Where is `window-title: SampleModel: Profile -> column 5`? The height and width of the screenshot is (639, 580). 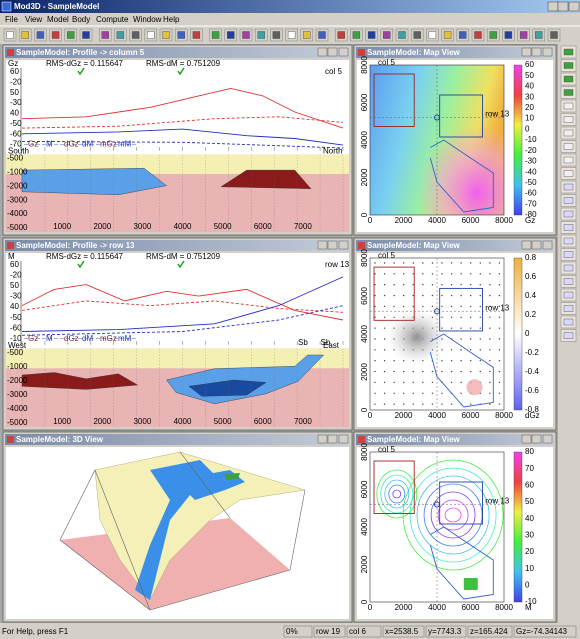 window-title: SampleModel: Profile -> column 5 is located at coordinates (80, 52).